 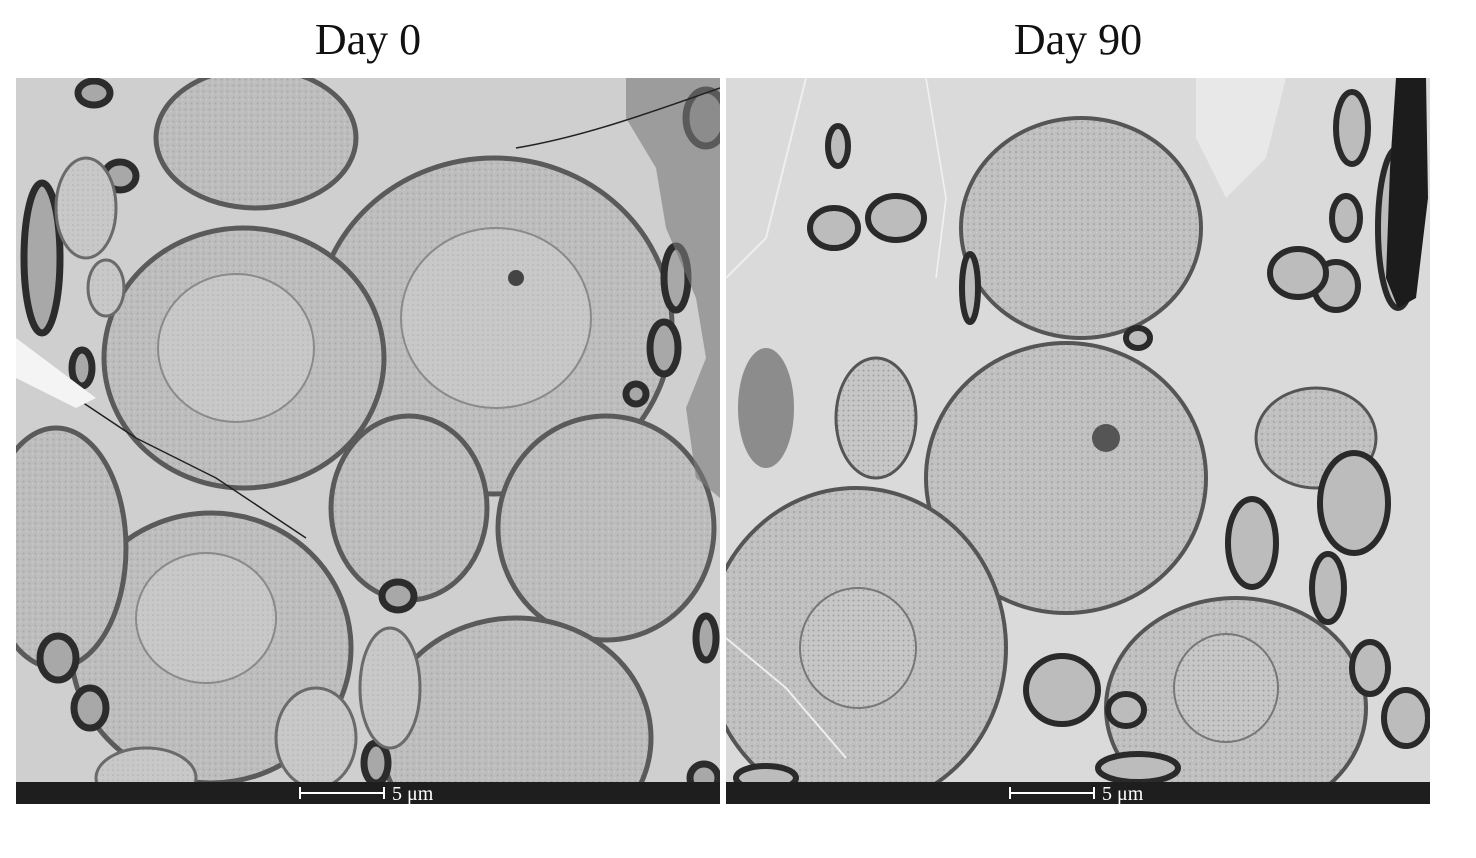 I want to click on panel-title-day-0: Day 0, so click(x=368, y=39).